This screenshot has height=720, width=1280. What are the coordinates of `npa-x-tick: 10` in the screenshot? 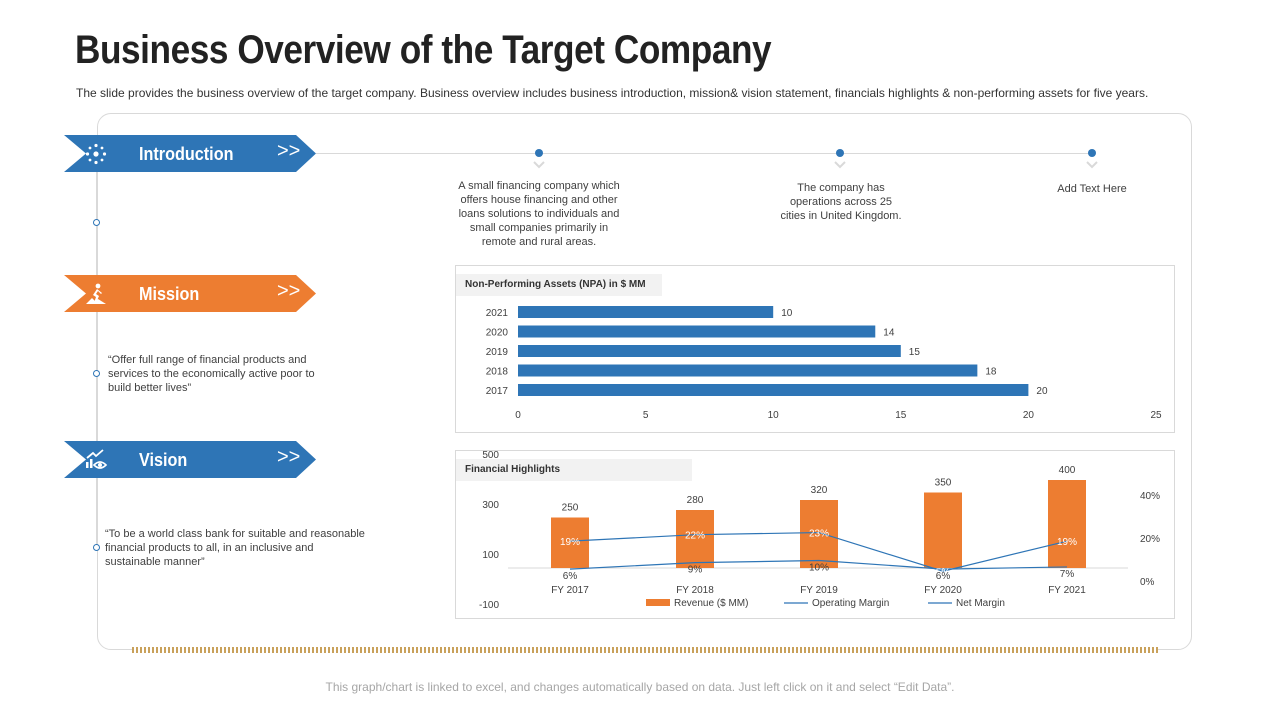 It's located at (774, 415).